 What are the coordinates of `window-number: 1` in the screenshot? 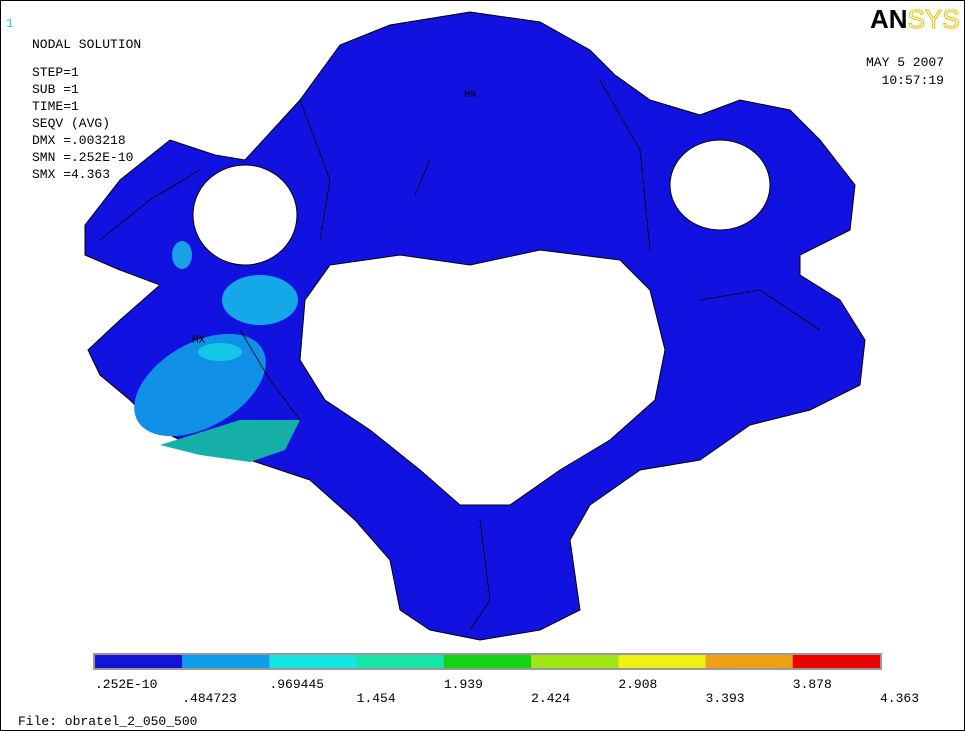 It's located at (10, 23).